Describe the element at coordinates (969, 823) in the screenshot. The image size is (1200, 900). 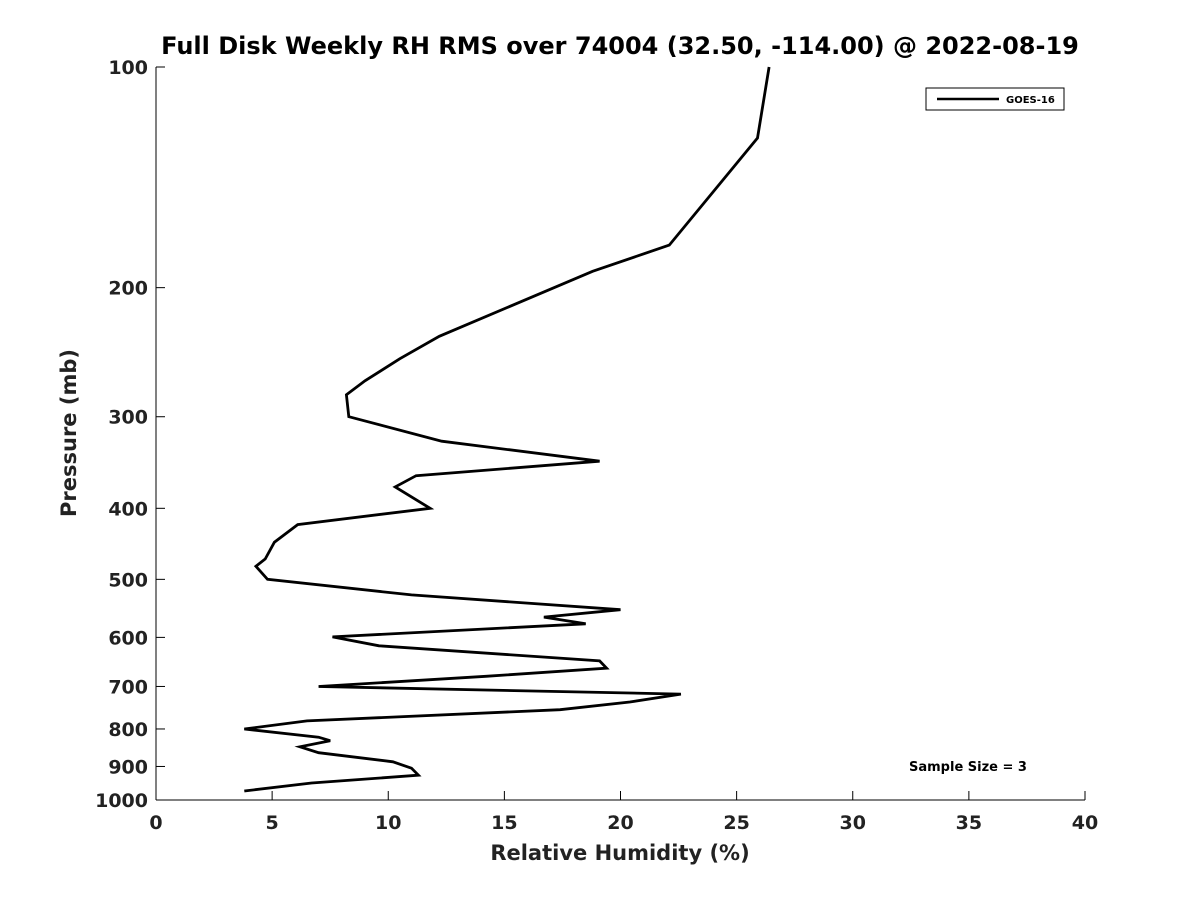
I see `x-tick-label: 35` at that location.